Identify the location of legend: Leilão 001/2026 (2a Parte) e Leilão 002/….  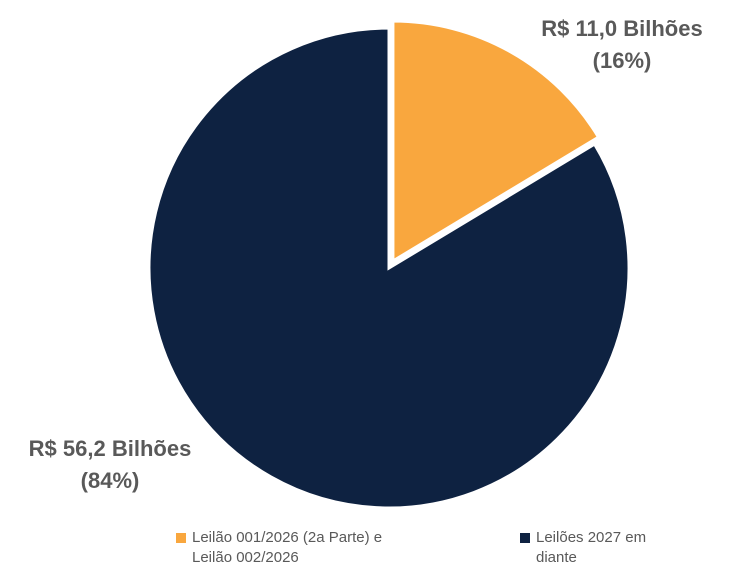
(369, 550).